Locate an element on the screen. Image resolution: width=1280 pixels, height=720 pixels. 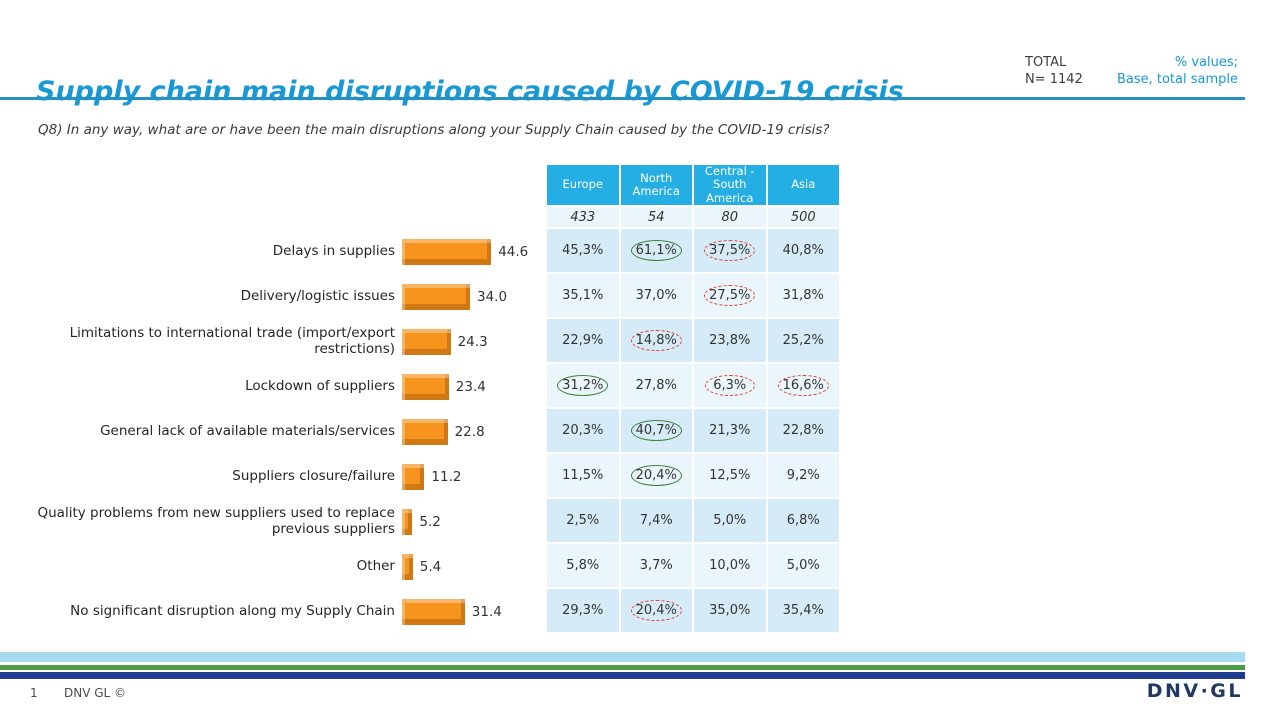
value-cell: 35,4% is located at coordinates (803, 610).